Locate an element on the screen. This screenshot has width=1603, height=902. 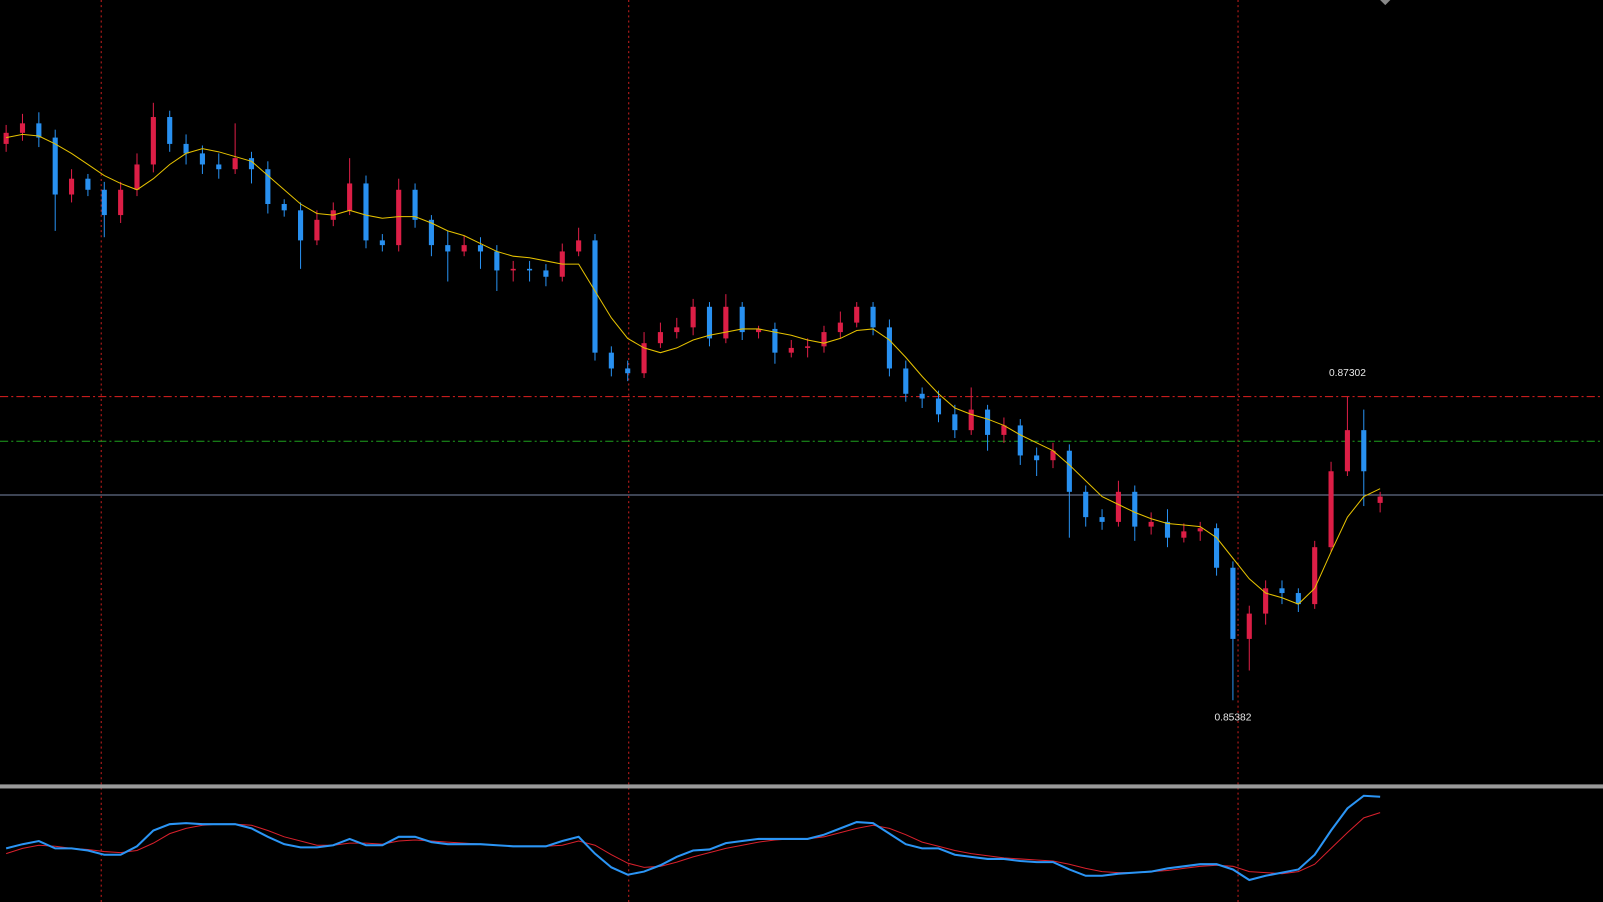
low-label: 0.85382 is located at coordinates (1232, 718).